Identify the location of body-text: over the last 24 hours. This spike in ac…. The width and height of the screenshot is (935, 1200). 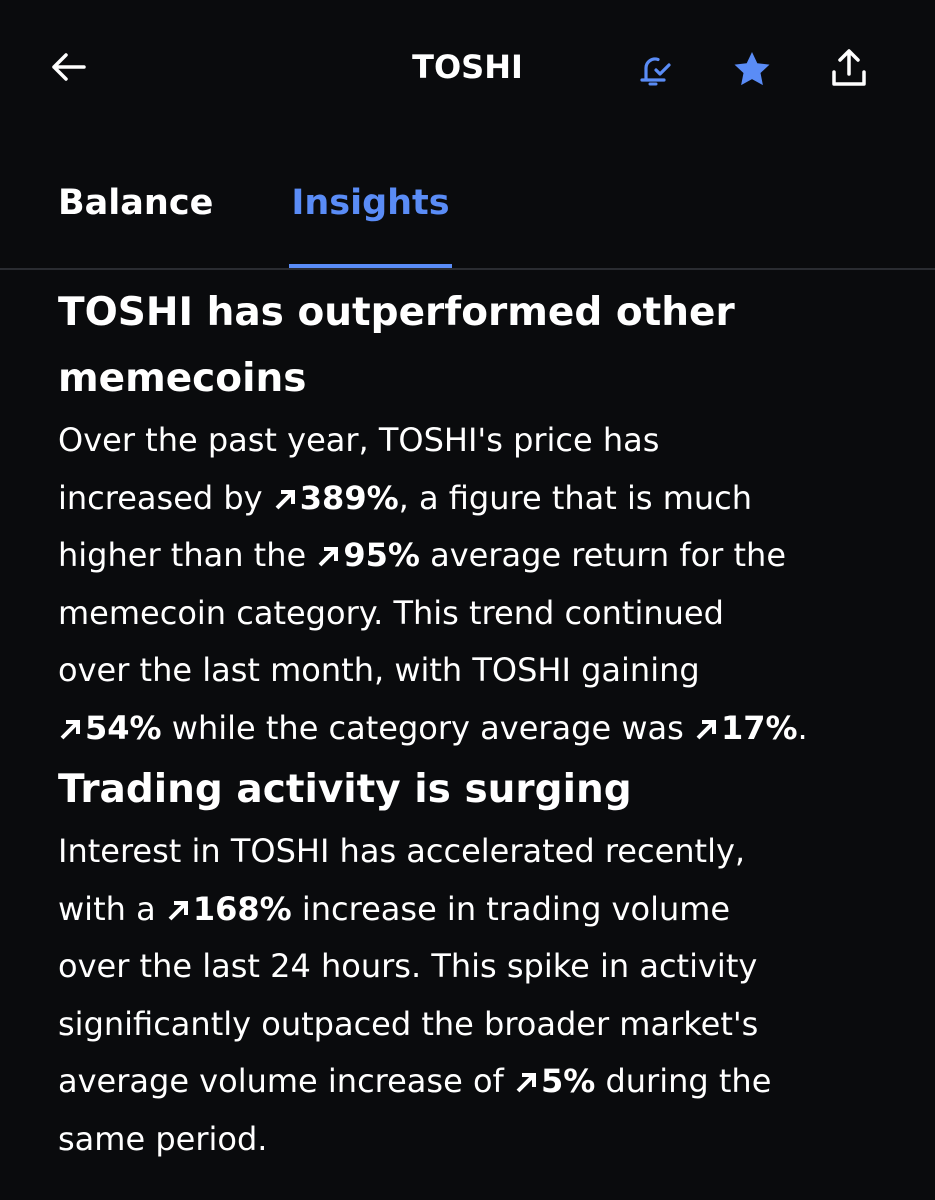
(408, 966).